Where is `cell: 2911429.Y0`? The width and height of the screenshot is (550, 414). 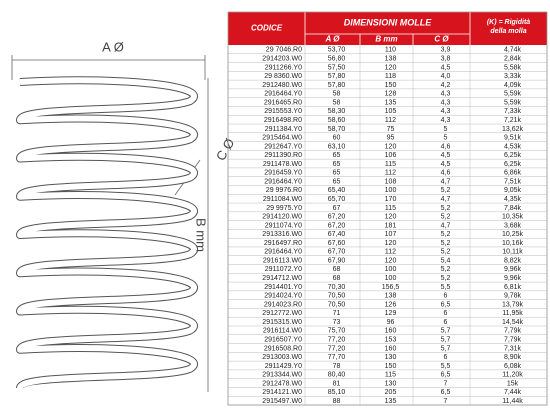
cell: 2911429.Y0 is located at coordinates (283, 366).